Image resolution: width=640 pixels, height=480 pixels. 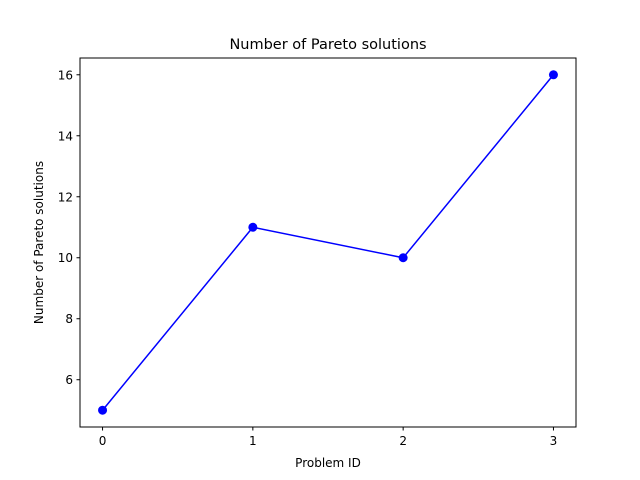 What do you see at coordinates (39, 242) in the screenshot?
I see `y-axis-label: Number of Pareto solutions` at bounding box center [39, 242].